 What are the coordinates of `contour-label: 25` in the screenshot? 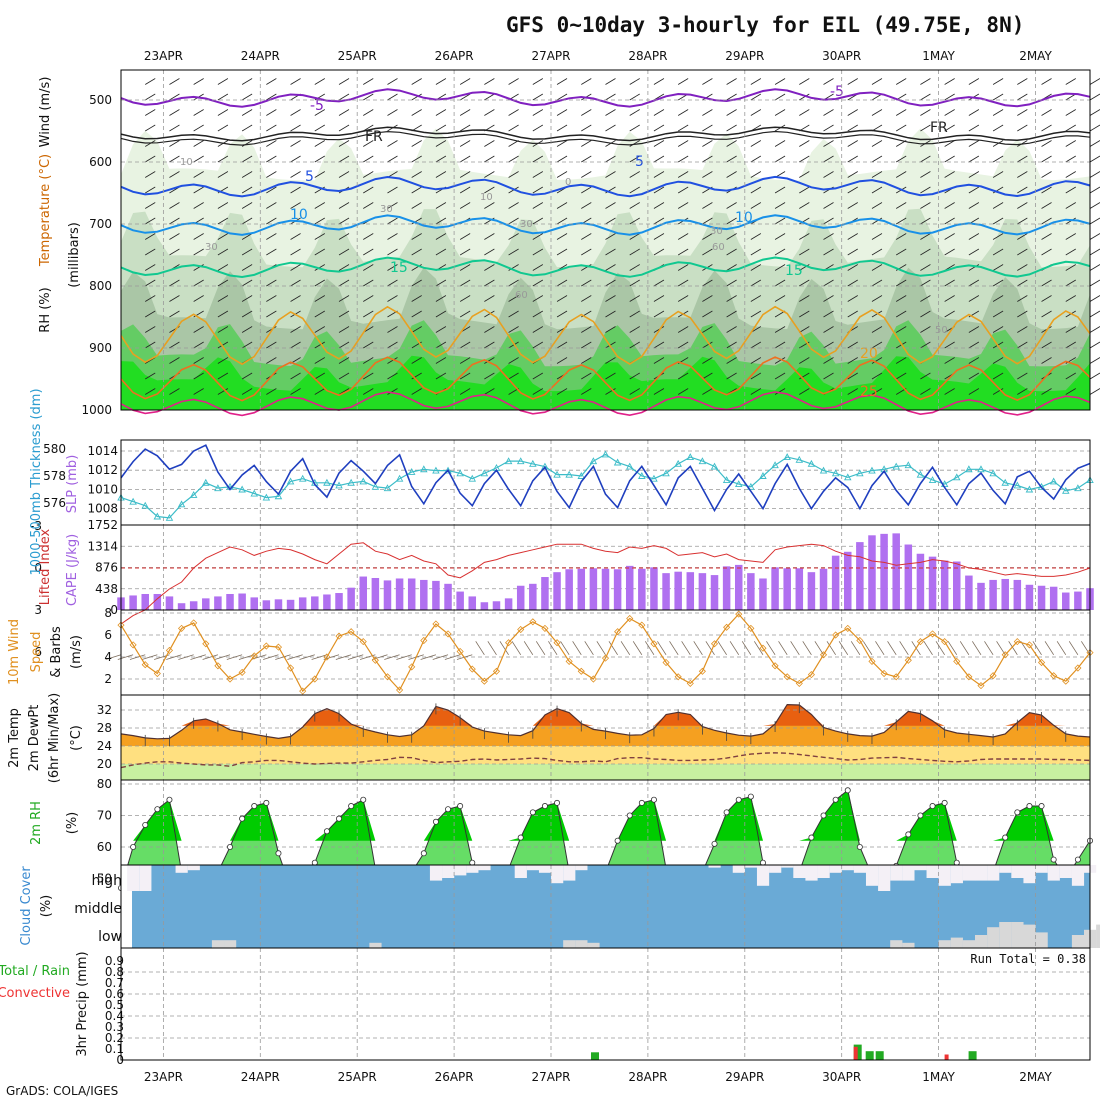 It's located at (869, 392).